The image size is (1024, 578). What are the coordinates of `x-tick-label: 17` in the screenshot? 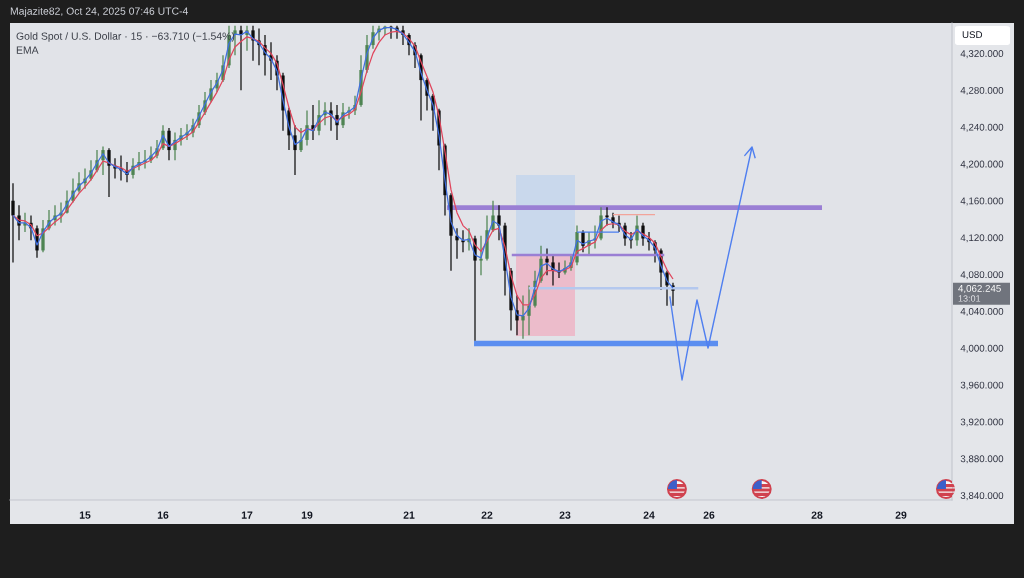 It's located at (247, 515).